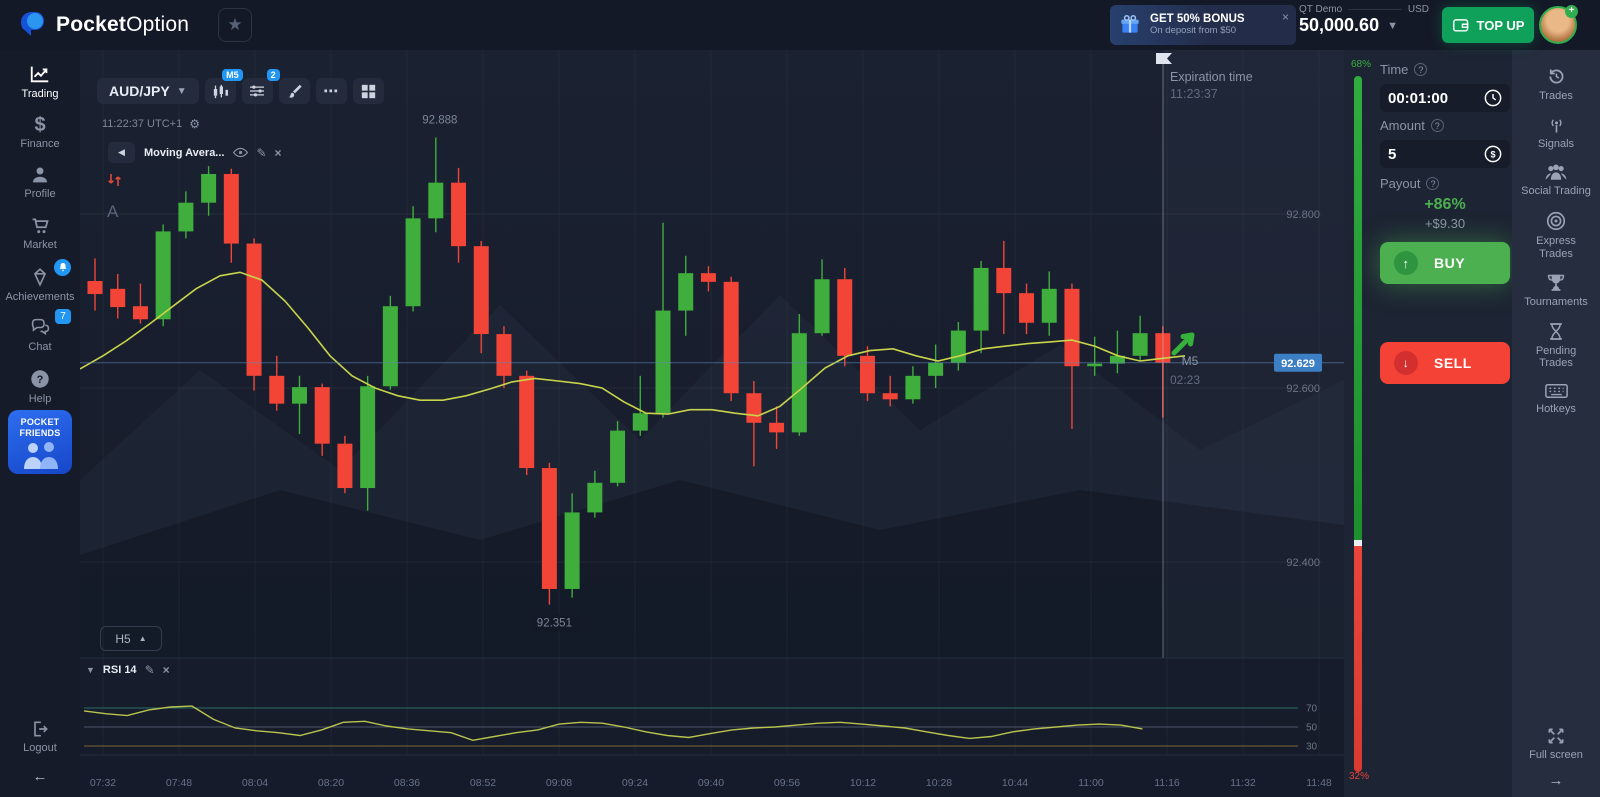 The width and height of the screenshot is (1600, 797). Describe the element at coordinates (1358, 659) in the screenshot. I see `sentiment-gauge-sell` at that location.